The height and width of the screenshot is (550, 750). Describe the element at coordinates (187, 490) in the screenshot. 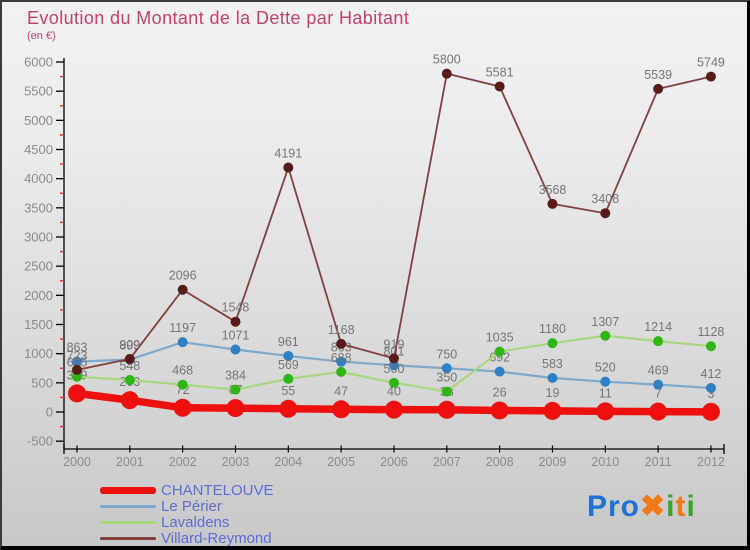

I see `legend-item-CHANTELOUVE: CHANTELOUVE` at that location.